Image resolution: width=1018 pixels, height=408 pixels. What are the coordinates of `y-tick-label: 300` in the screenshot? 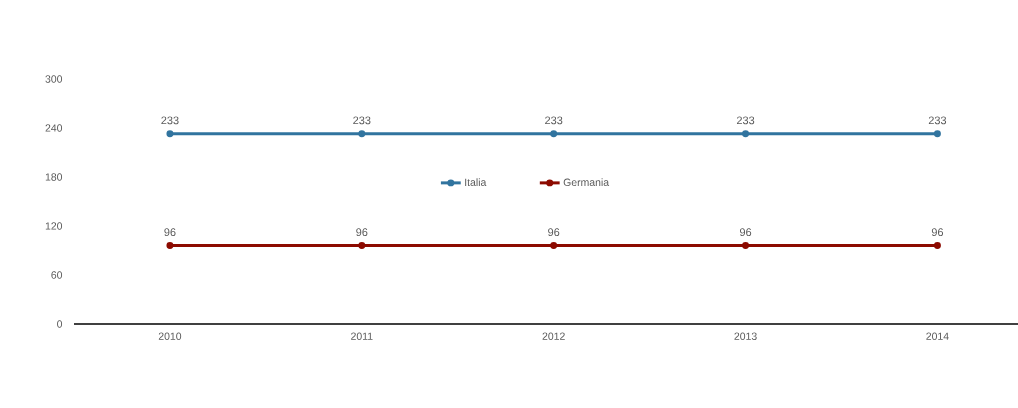 It's located at (54, 79).